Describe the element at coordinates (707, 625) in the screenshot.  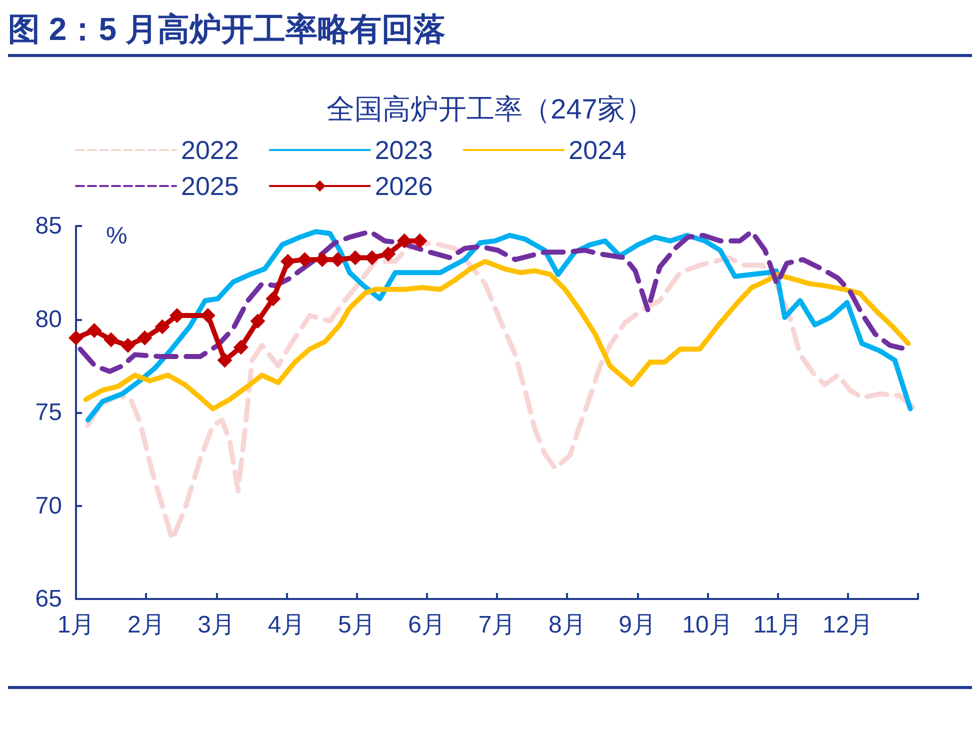
I see `x-tick-label: 10月` at that location.